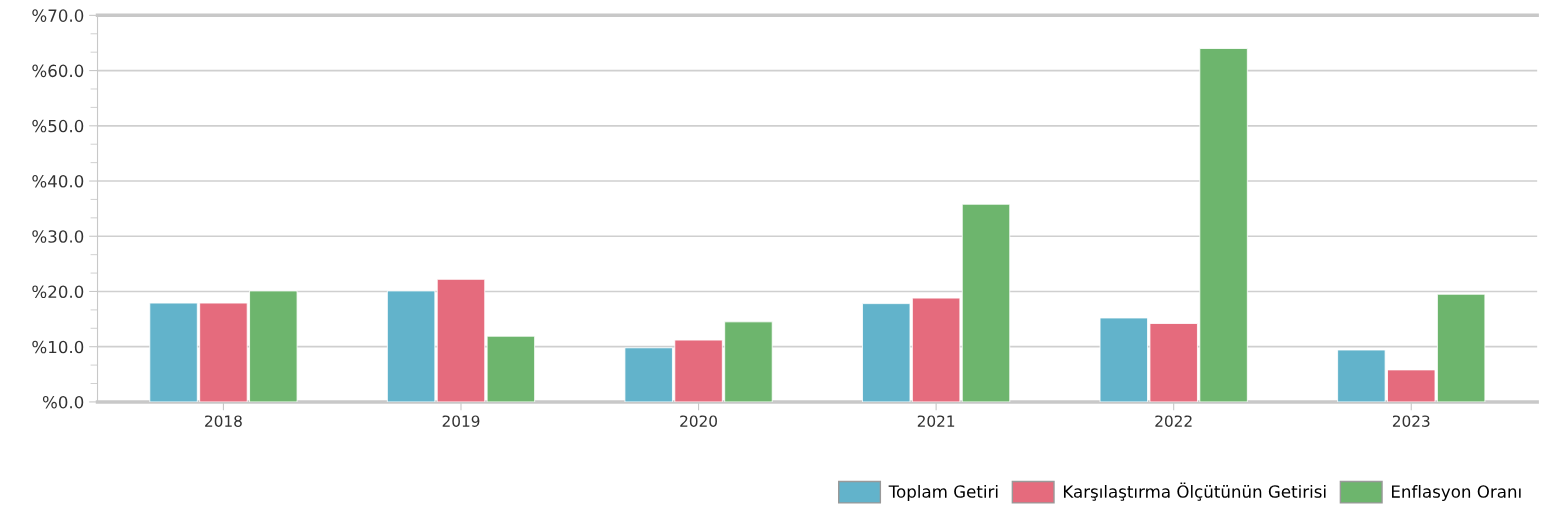 This screenshot has width=1548, height=512. What do you see at coordinates (63, 402) in the screenshot?
I see `y-tick-label: %0.0` at bounding box center [63, 402].